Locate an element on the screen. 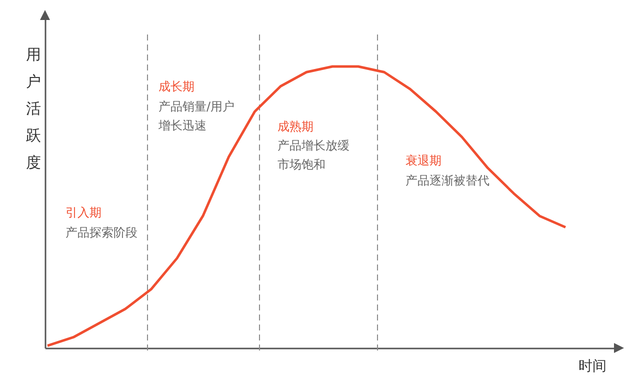 The image size is (639, 387). annotation: 产品逐渐被替代 is located at coordinates (448, 181).